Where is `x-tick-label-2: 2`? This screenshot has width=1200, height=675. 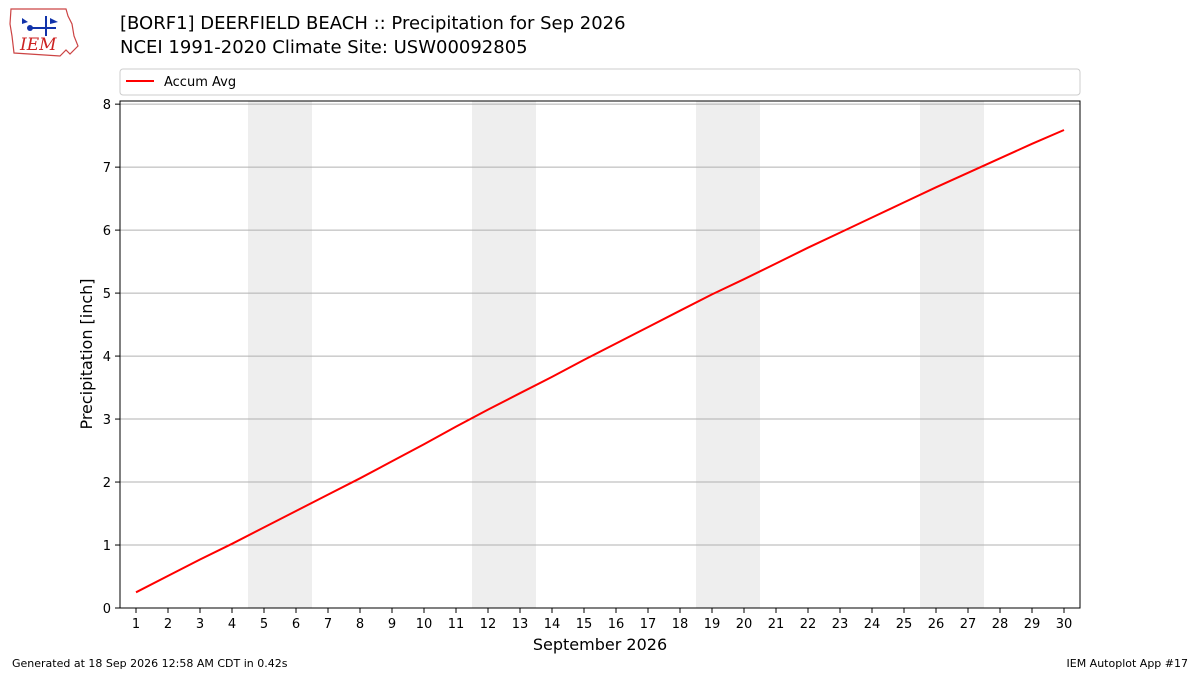 x-tick-label-2: 2 is located at coordinates (168, 624).